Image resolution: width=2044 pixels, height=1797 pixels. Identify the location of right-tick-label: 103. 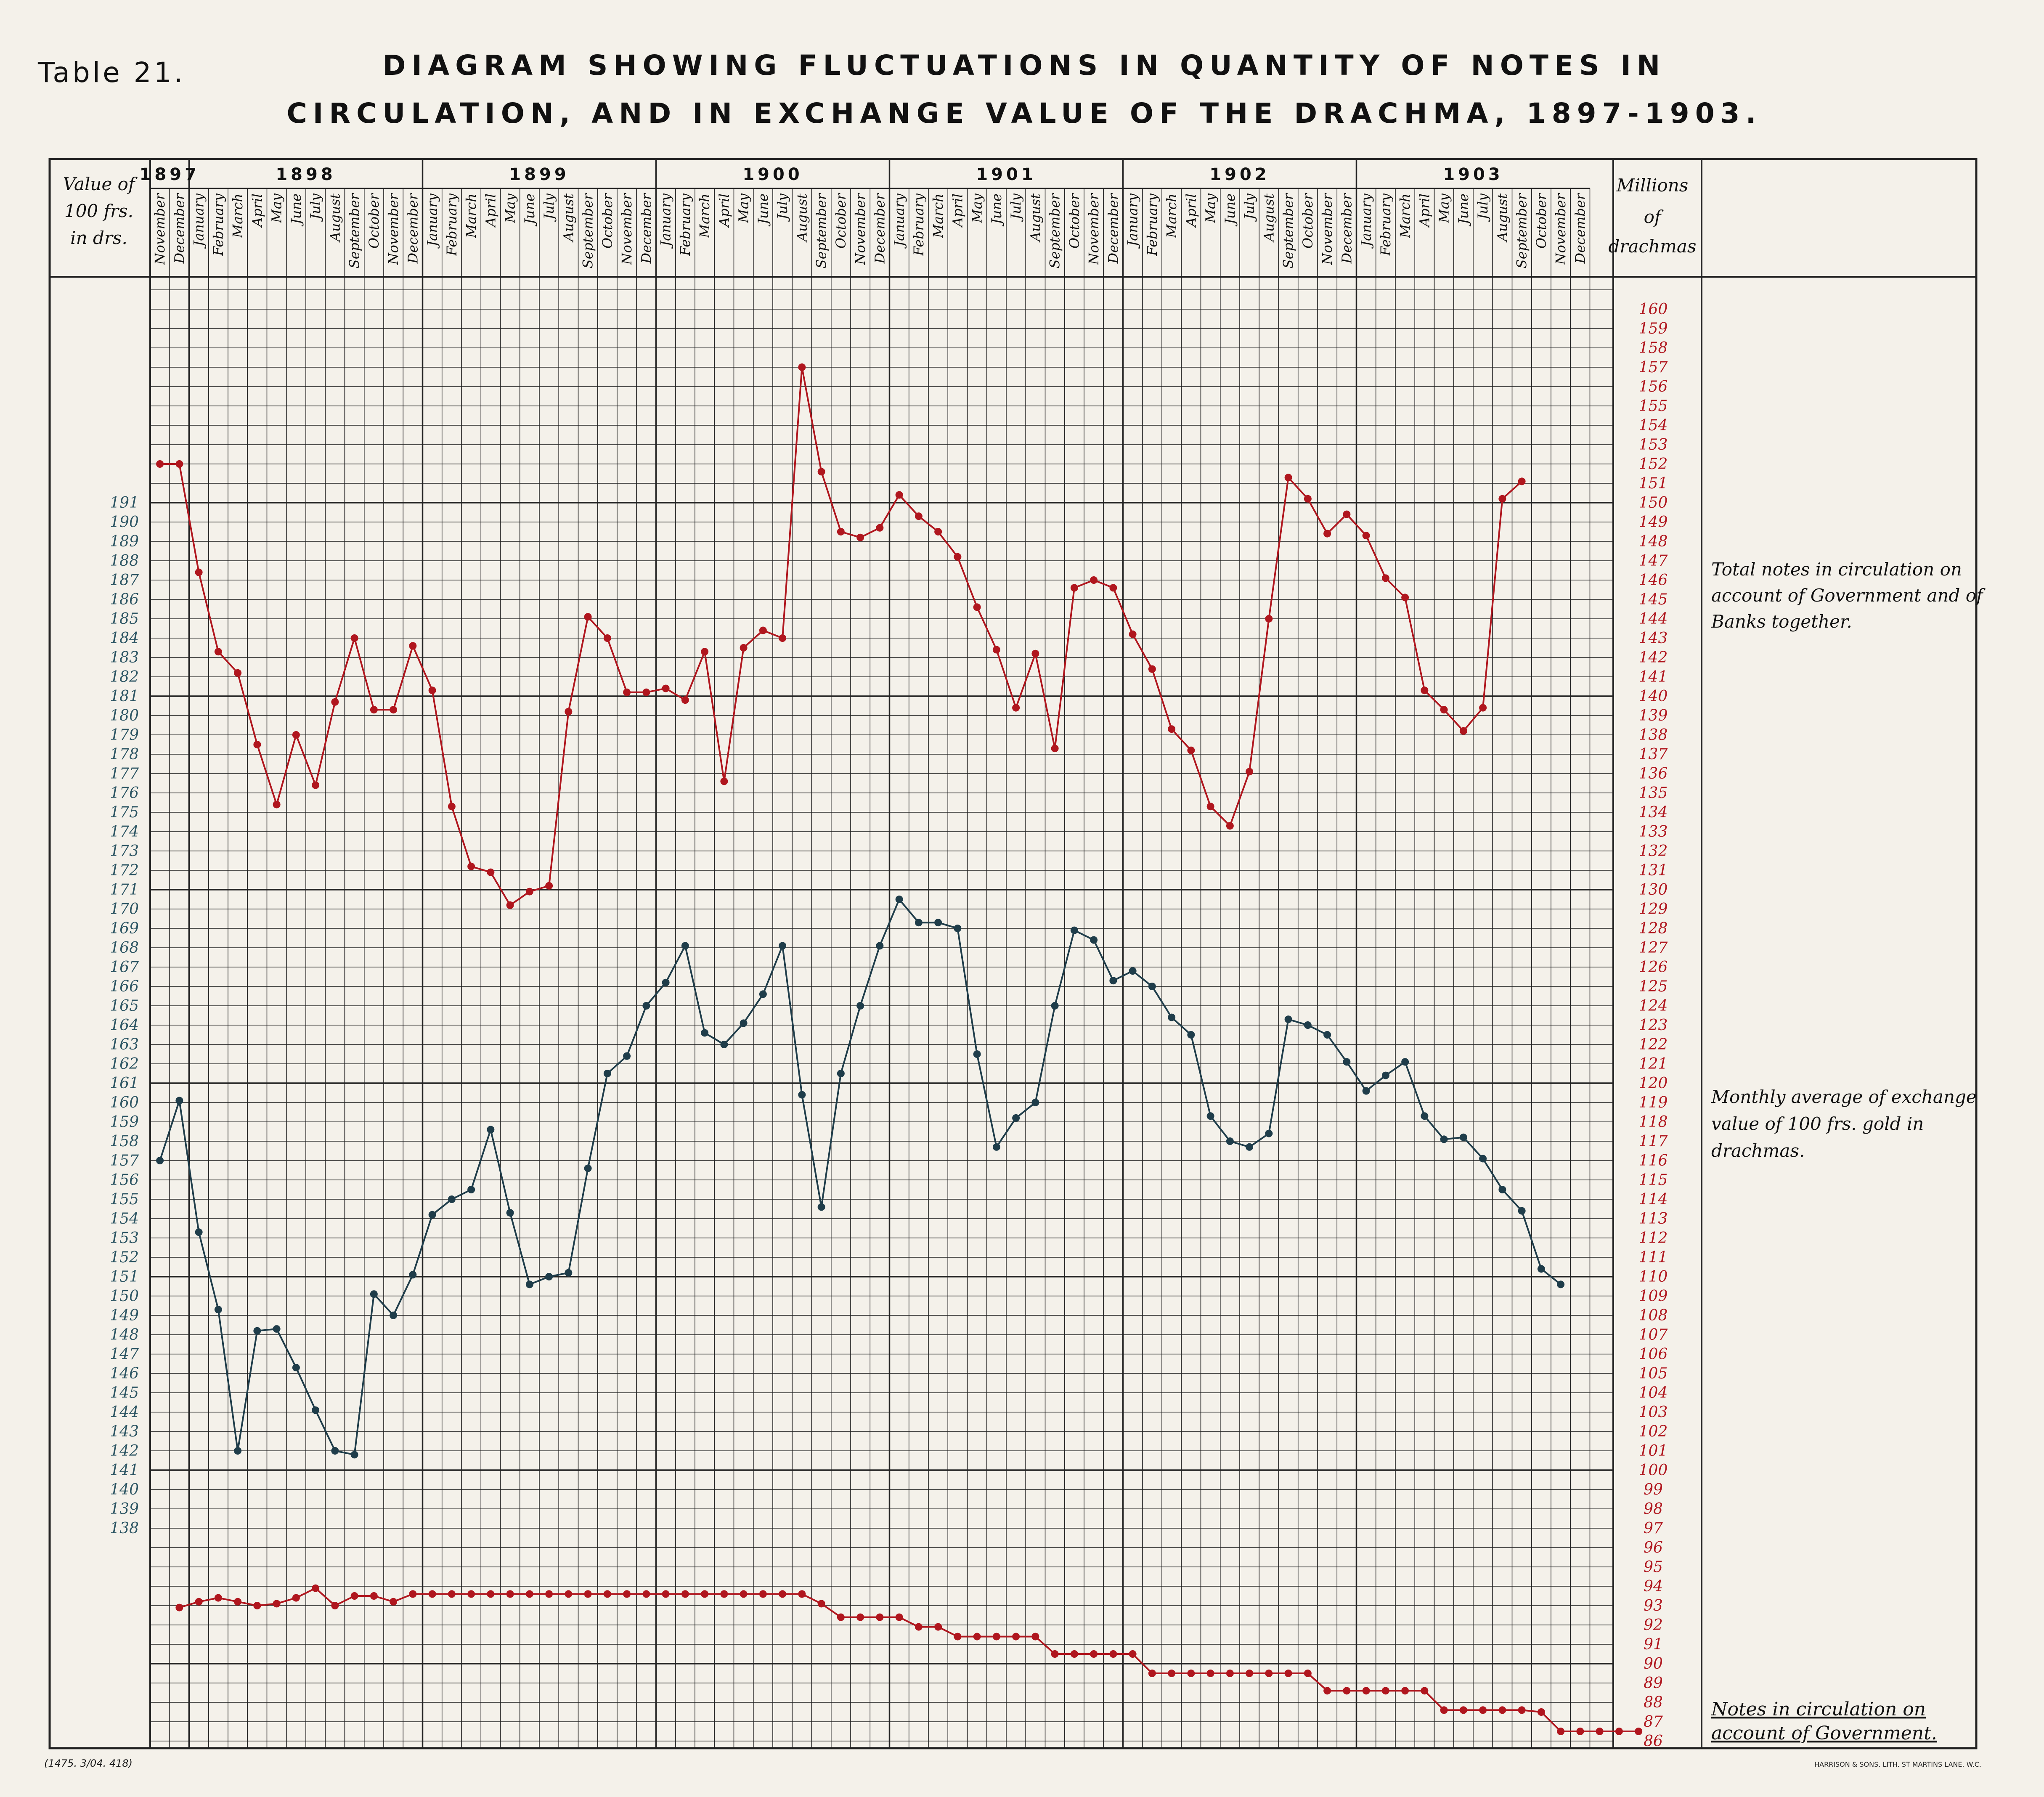
(1653, 1412).